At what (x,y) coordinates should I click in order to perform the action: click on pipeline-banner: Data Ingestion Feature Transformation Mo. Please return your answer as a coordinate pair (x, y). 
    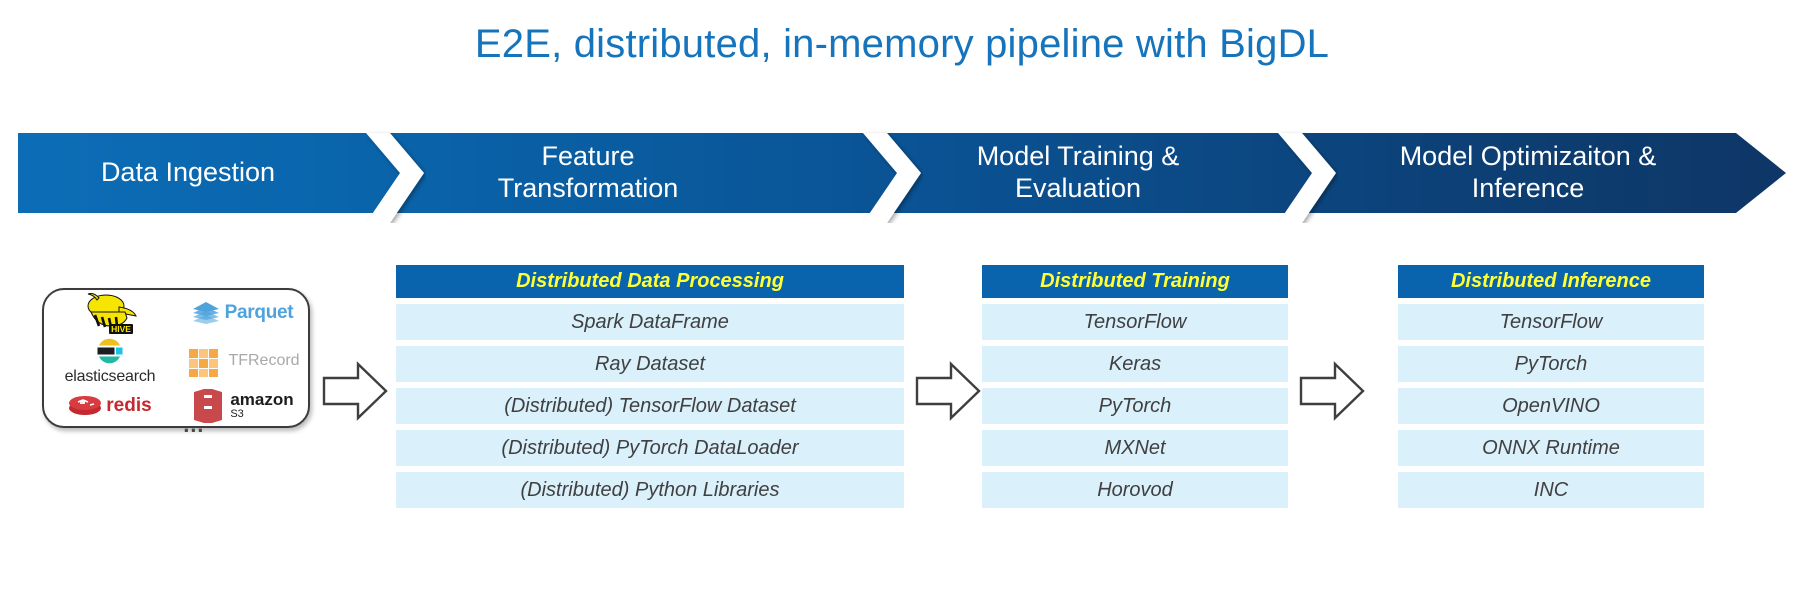
    Looking at the image, I should click on (902, 178).